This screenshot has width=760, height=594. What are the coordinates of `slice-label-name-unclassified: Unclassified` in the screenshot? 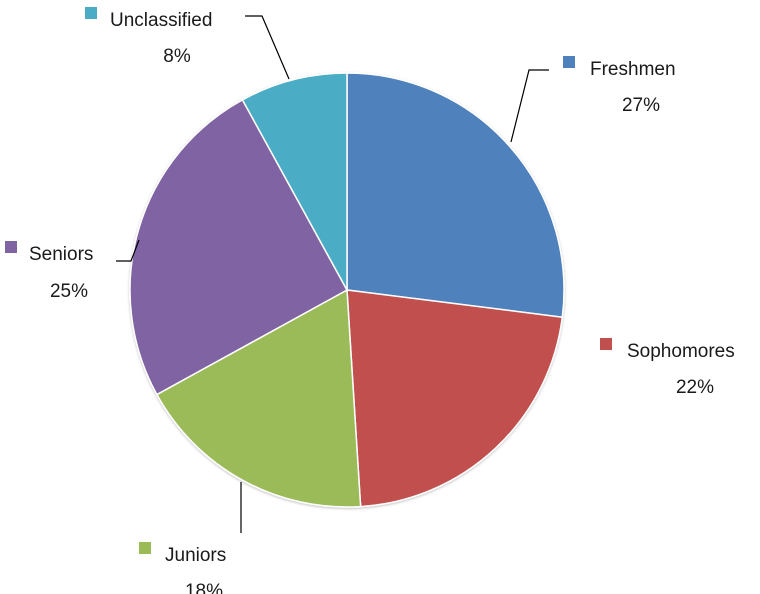 It's located at (161, 20).